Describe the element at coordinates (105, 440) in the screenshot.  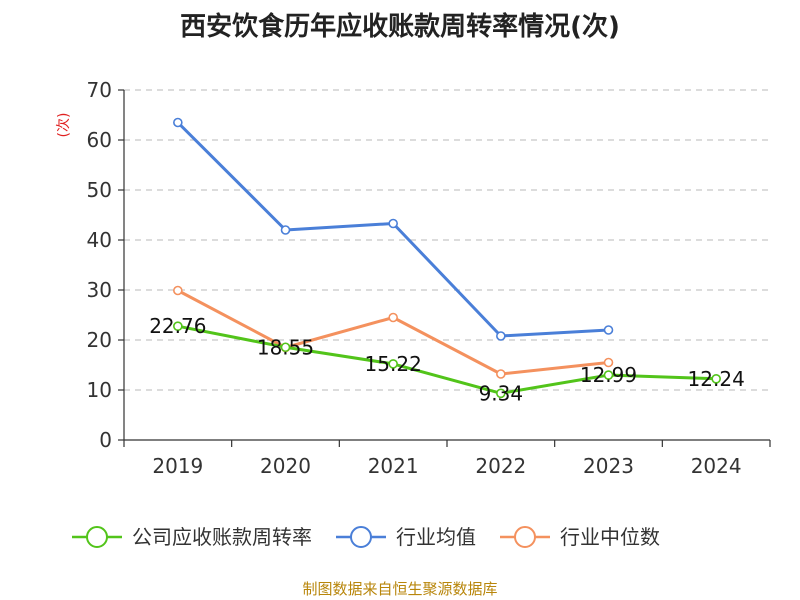
I see `y-tick-label: 0` at that location.